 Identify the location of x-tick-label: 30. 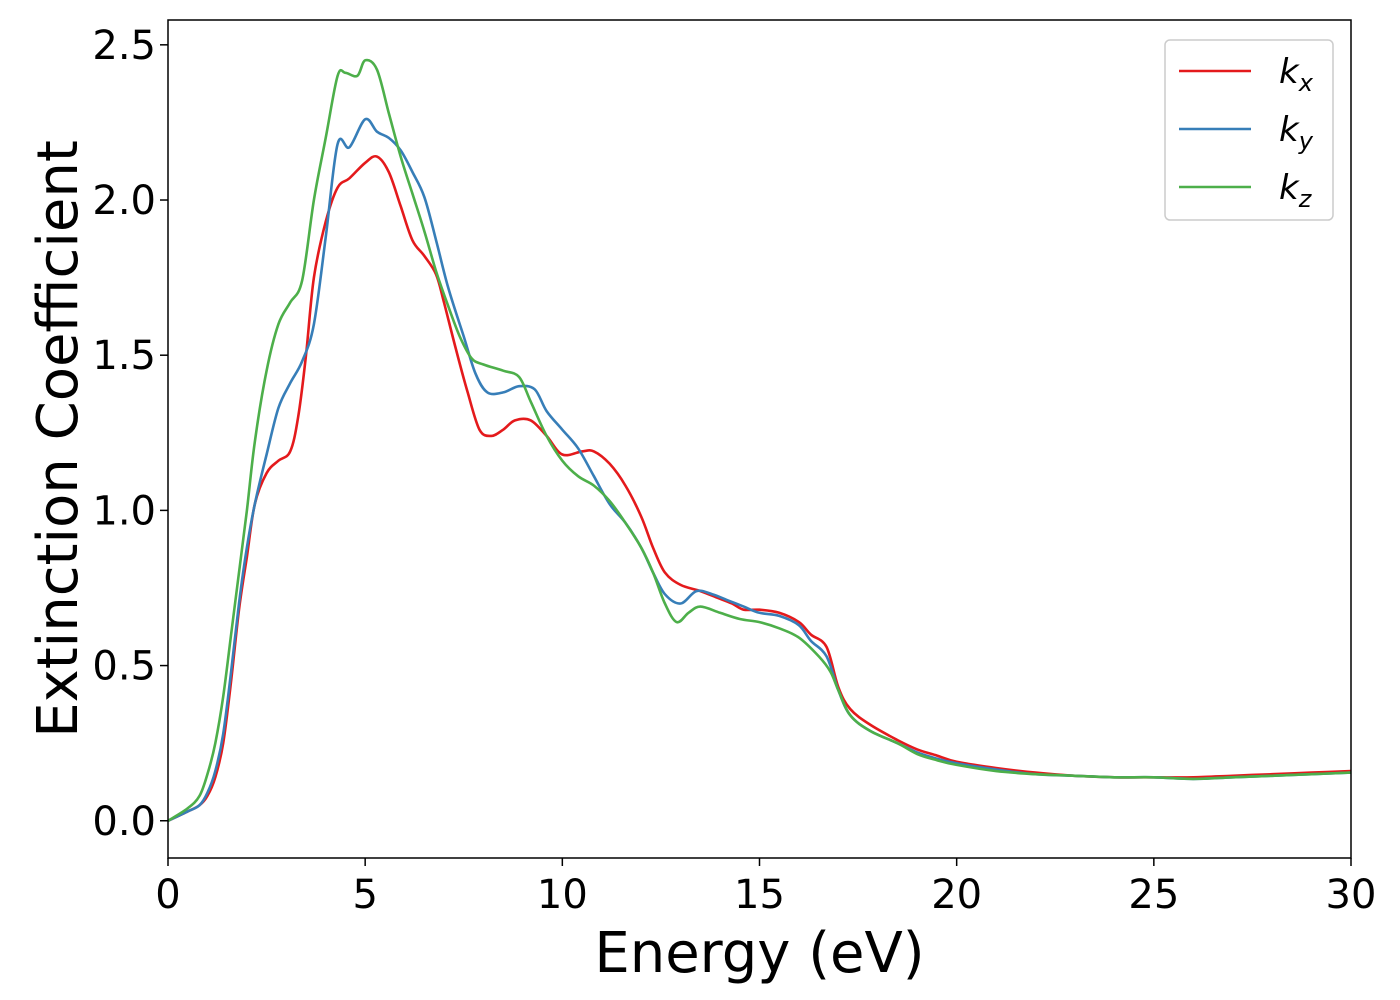
(1351, 895).